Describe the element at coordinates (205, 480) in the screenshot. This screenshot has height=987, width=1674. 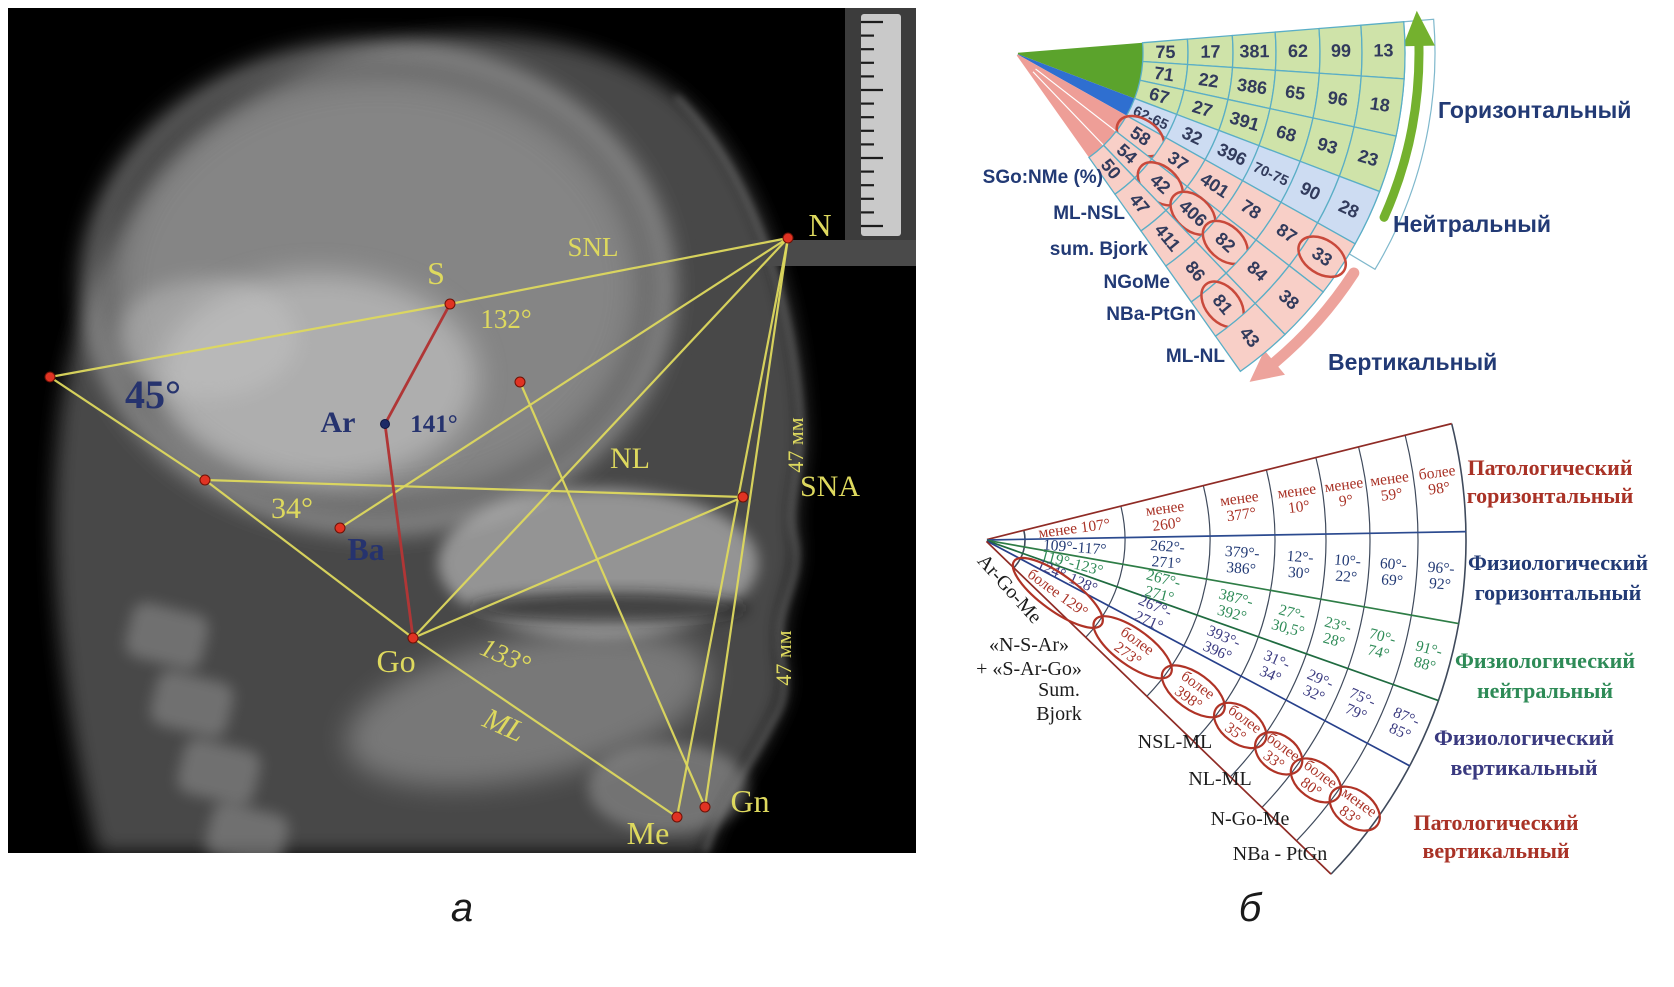
I see `point-dot-LD` at that location.